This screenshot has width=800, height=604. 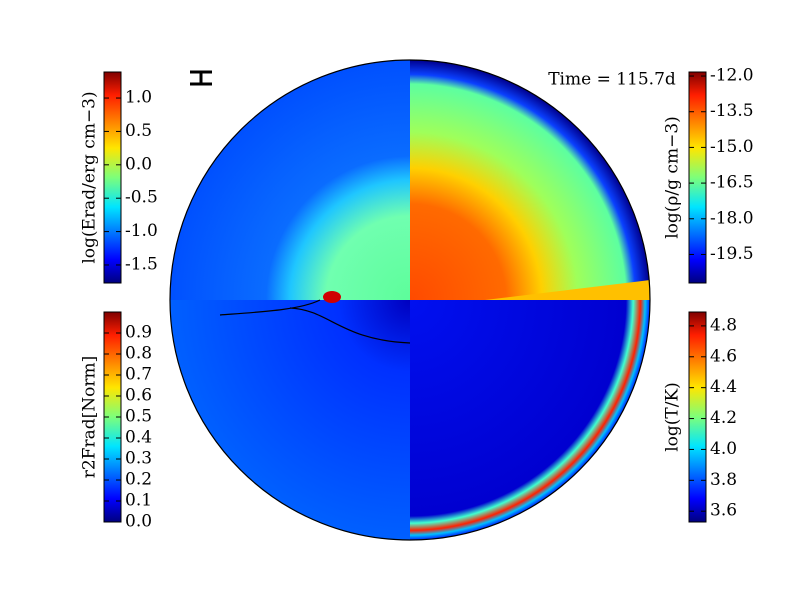 What do you see at coordinates (612, 80) in the screenshot?
I see `time-label: Time = 115.7d` at bounding box center [612, 80].